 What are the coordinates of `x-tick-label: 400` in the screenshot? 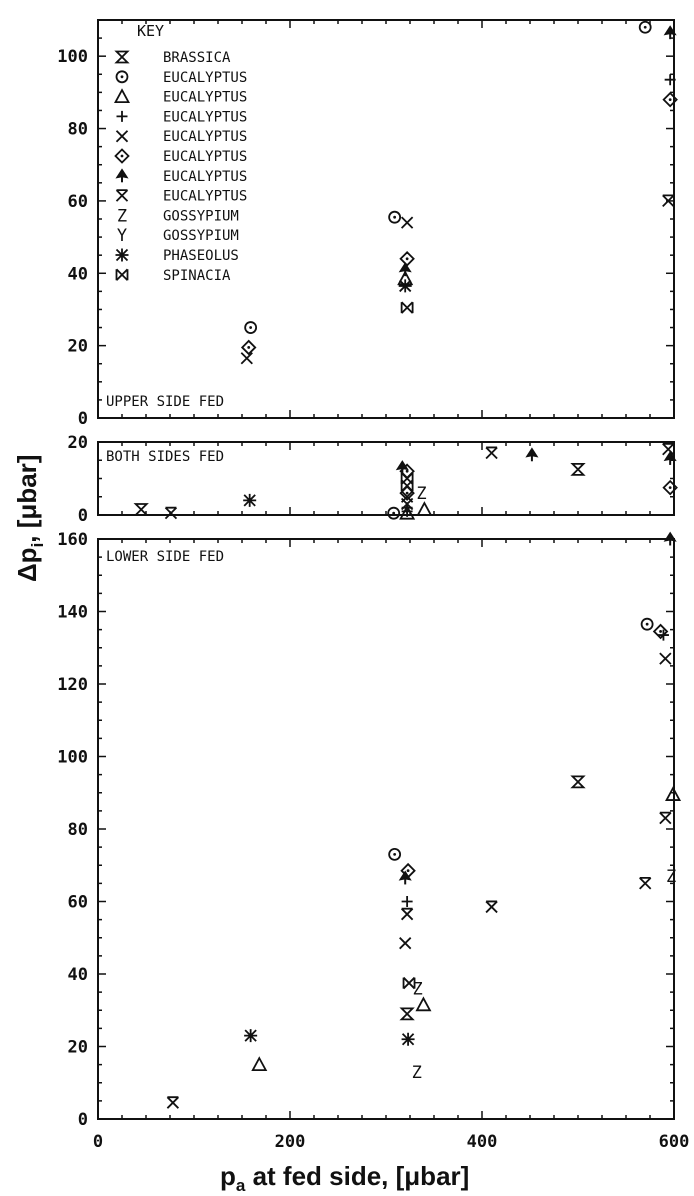 It's located at (482, 1142).